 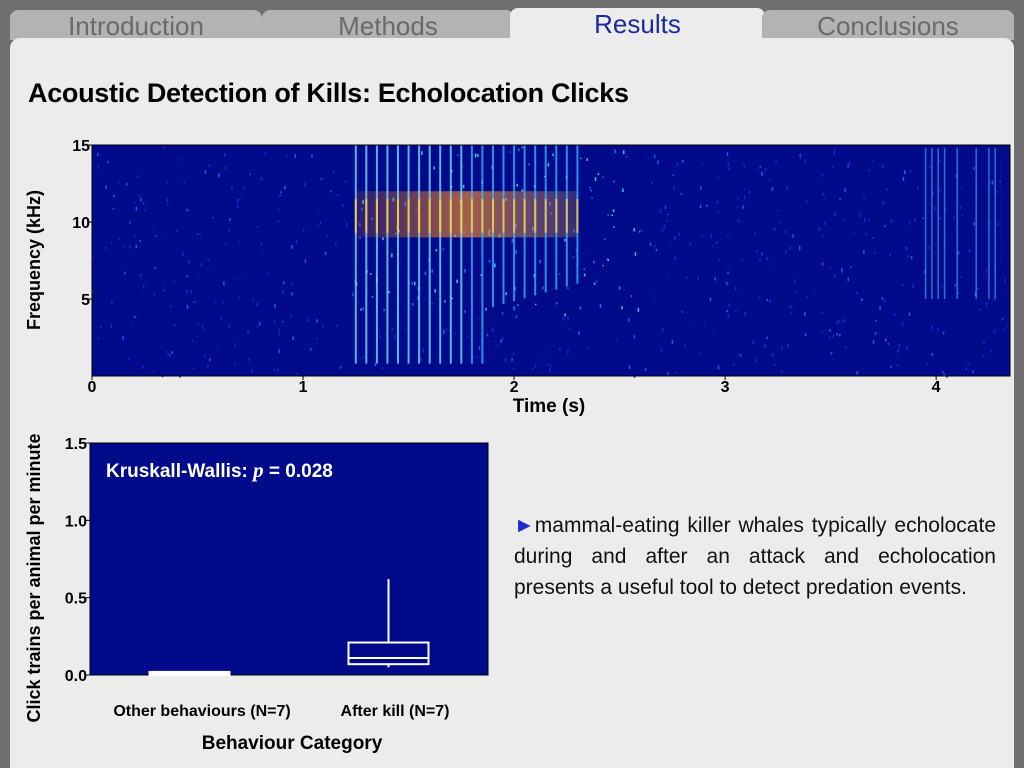 I want to click on tab-results: Results, so click(x=637, y=25).